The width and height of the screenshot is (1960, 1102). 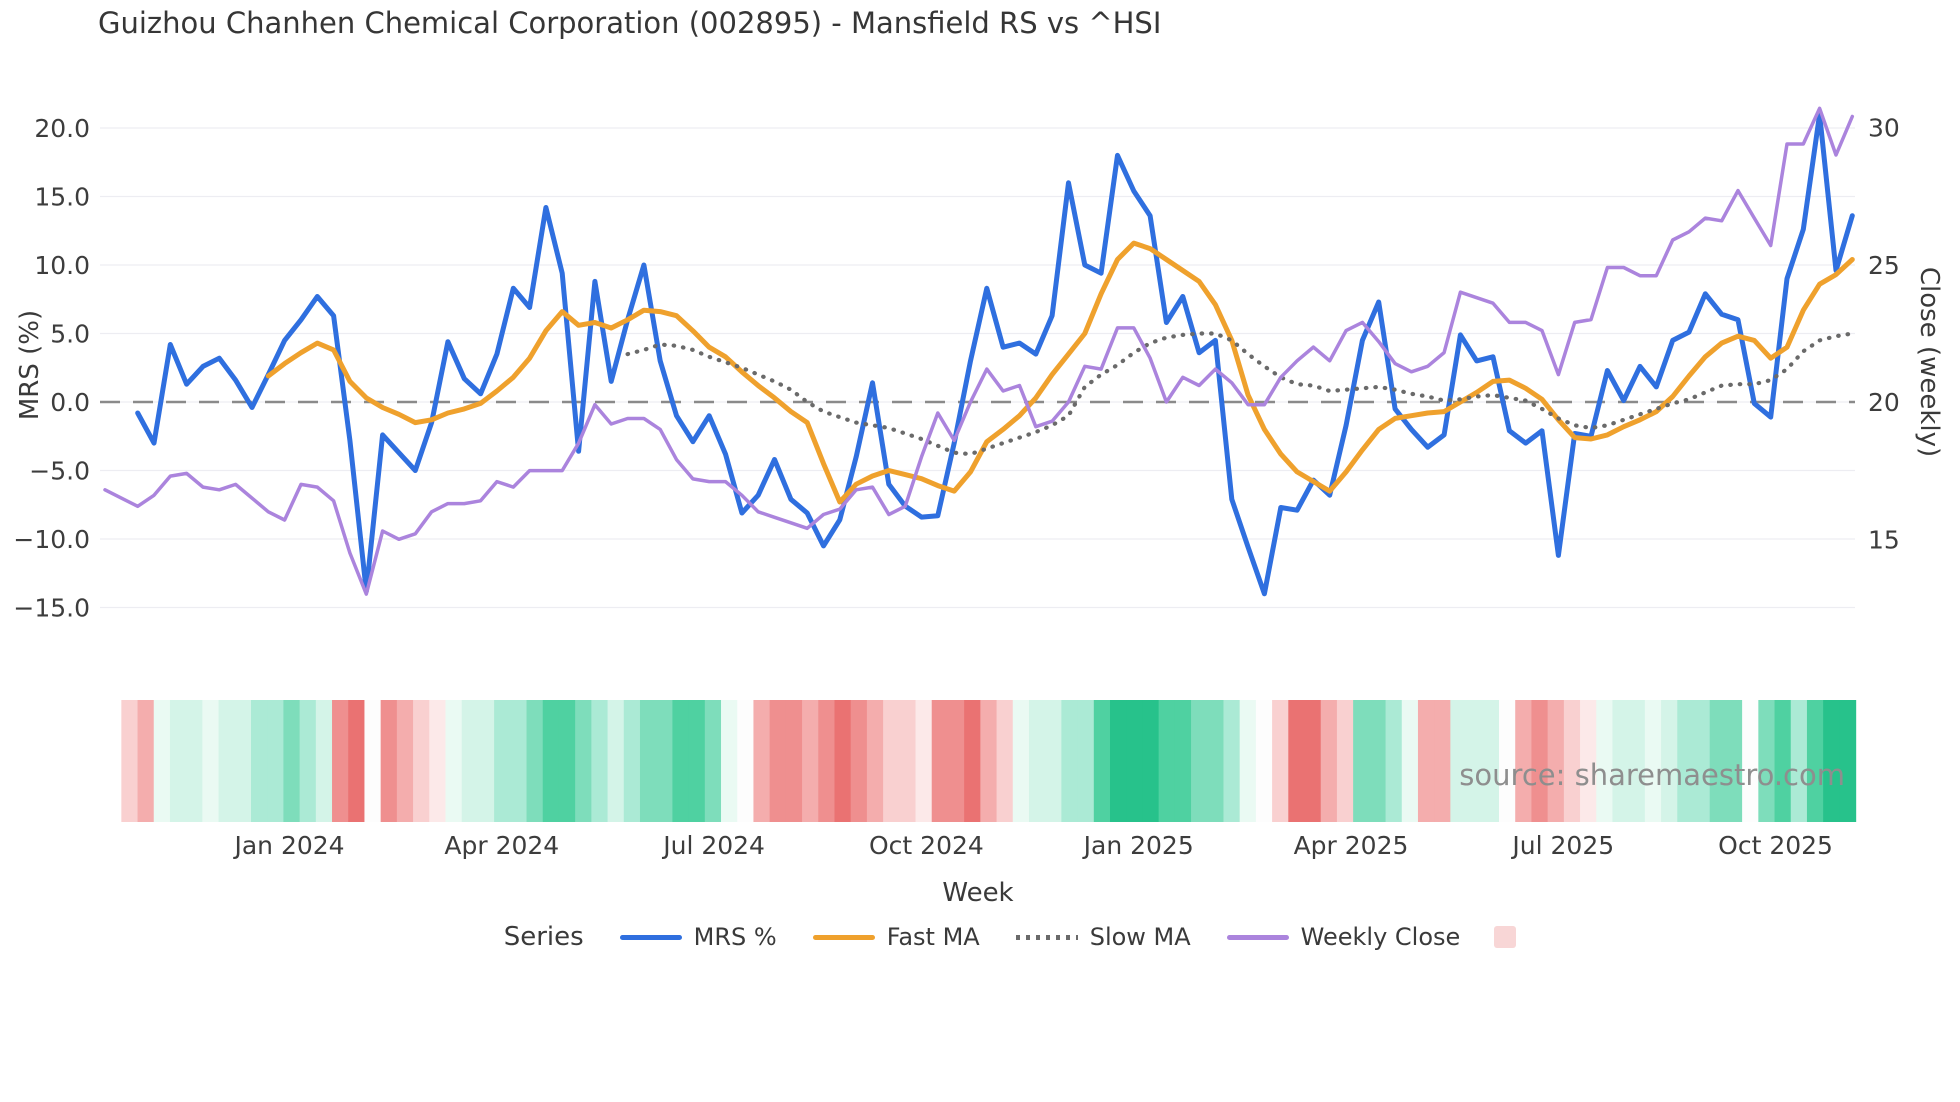 What do you see at coordinates (1140, 937) in the screenshot?
I see `legend-item-label: Slow MA` at bounding box center [1140, 937].